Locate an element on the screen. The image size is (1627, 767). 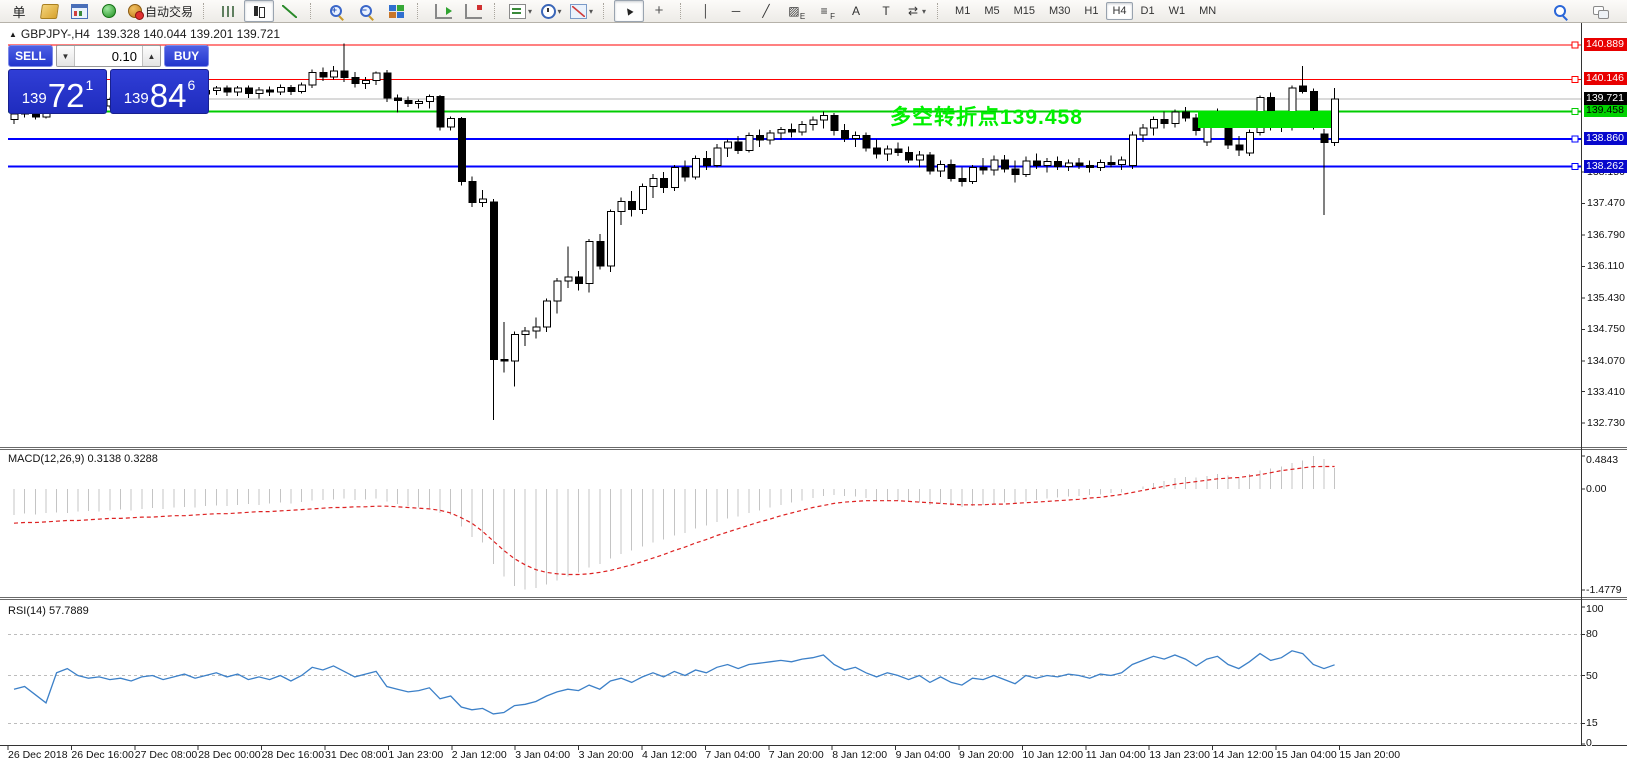
zoom-out-icon: − is located at coordinates (366, 11).